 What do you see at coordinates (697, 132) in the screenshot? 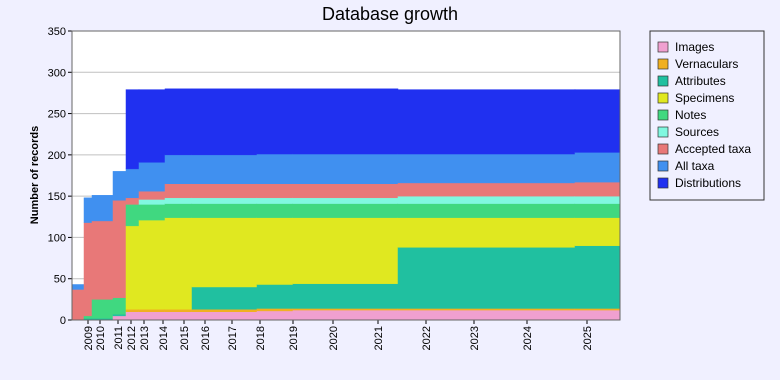
I see `legend-label: Sources` at bounding box center [697, 132].